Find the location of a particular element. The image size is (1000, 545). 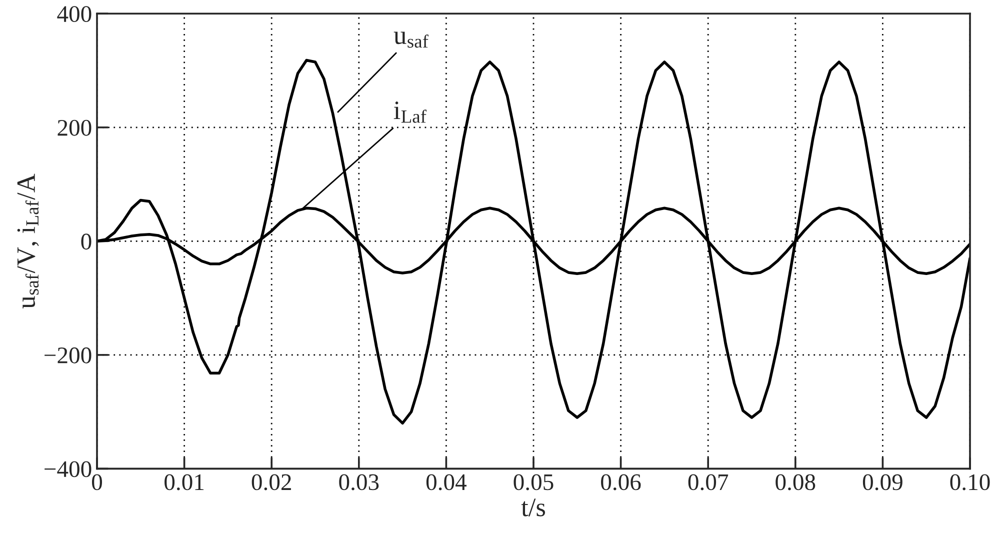

y-tick-label: 200 is located at coordinates (75, 128).